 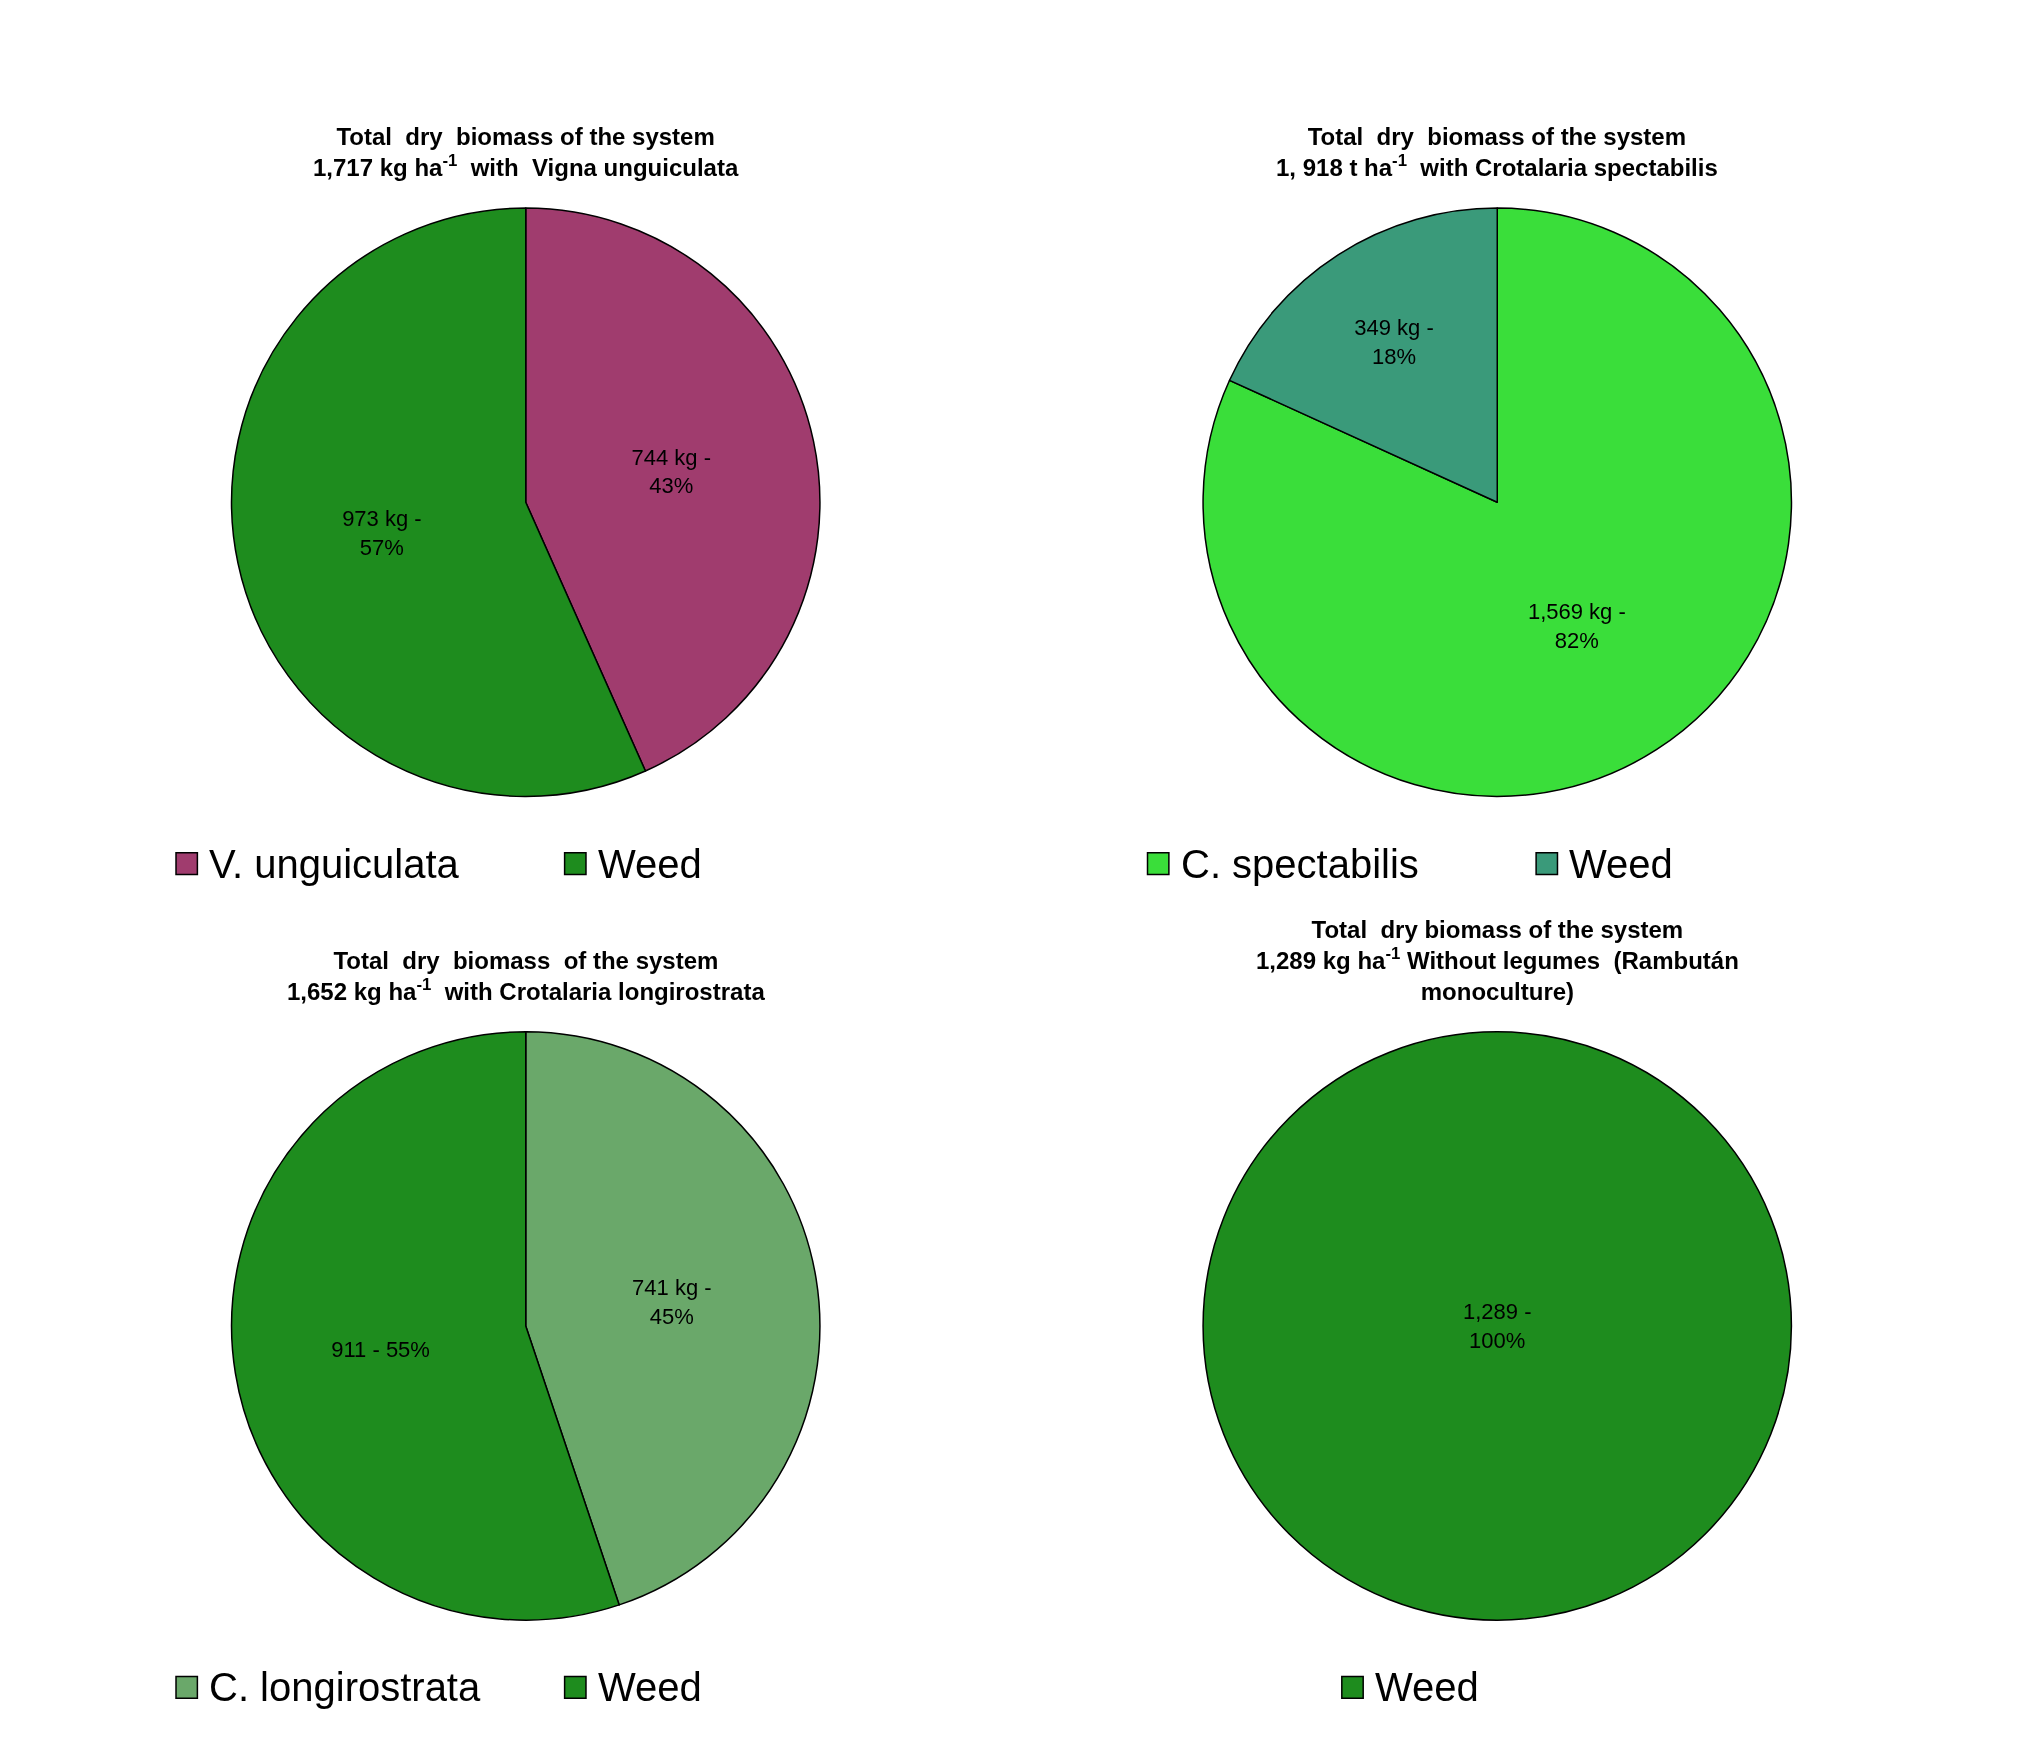 I want to click on data-label: 744 kg - 43%, so click(x=671, y=471).